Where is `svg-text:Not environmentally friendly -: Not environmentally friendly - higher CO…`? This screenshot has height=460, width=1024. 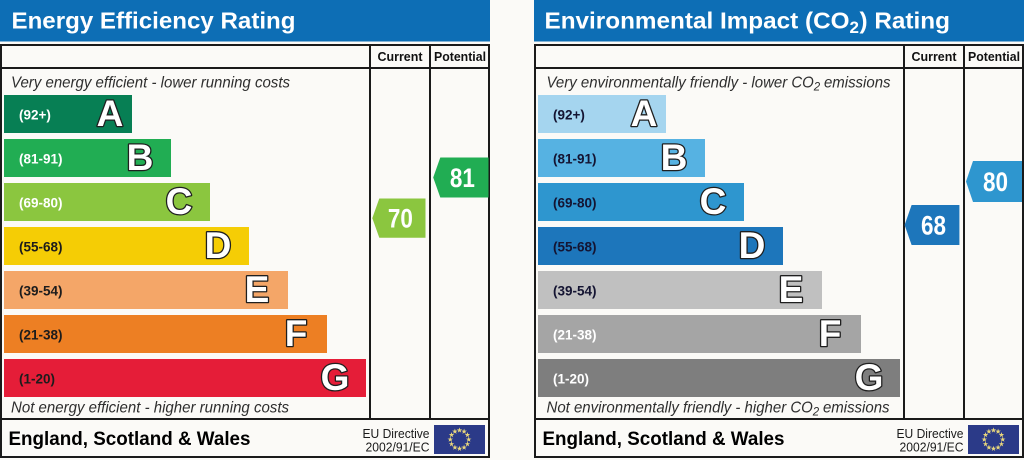
svg-text:Not environmentally friendly -: Not environmentally friendly - higher CO… is located at coordinates (718, 409).